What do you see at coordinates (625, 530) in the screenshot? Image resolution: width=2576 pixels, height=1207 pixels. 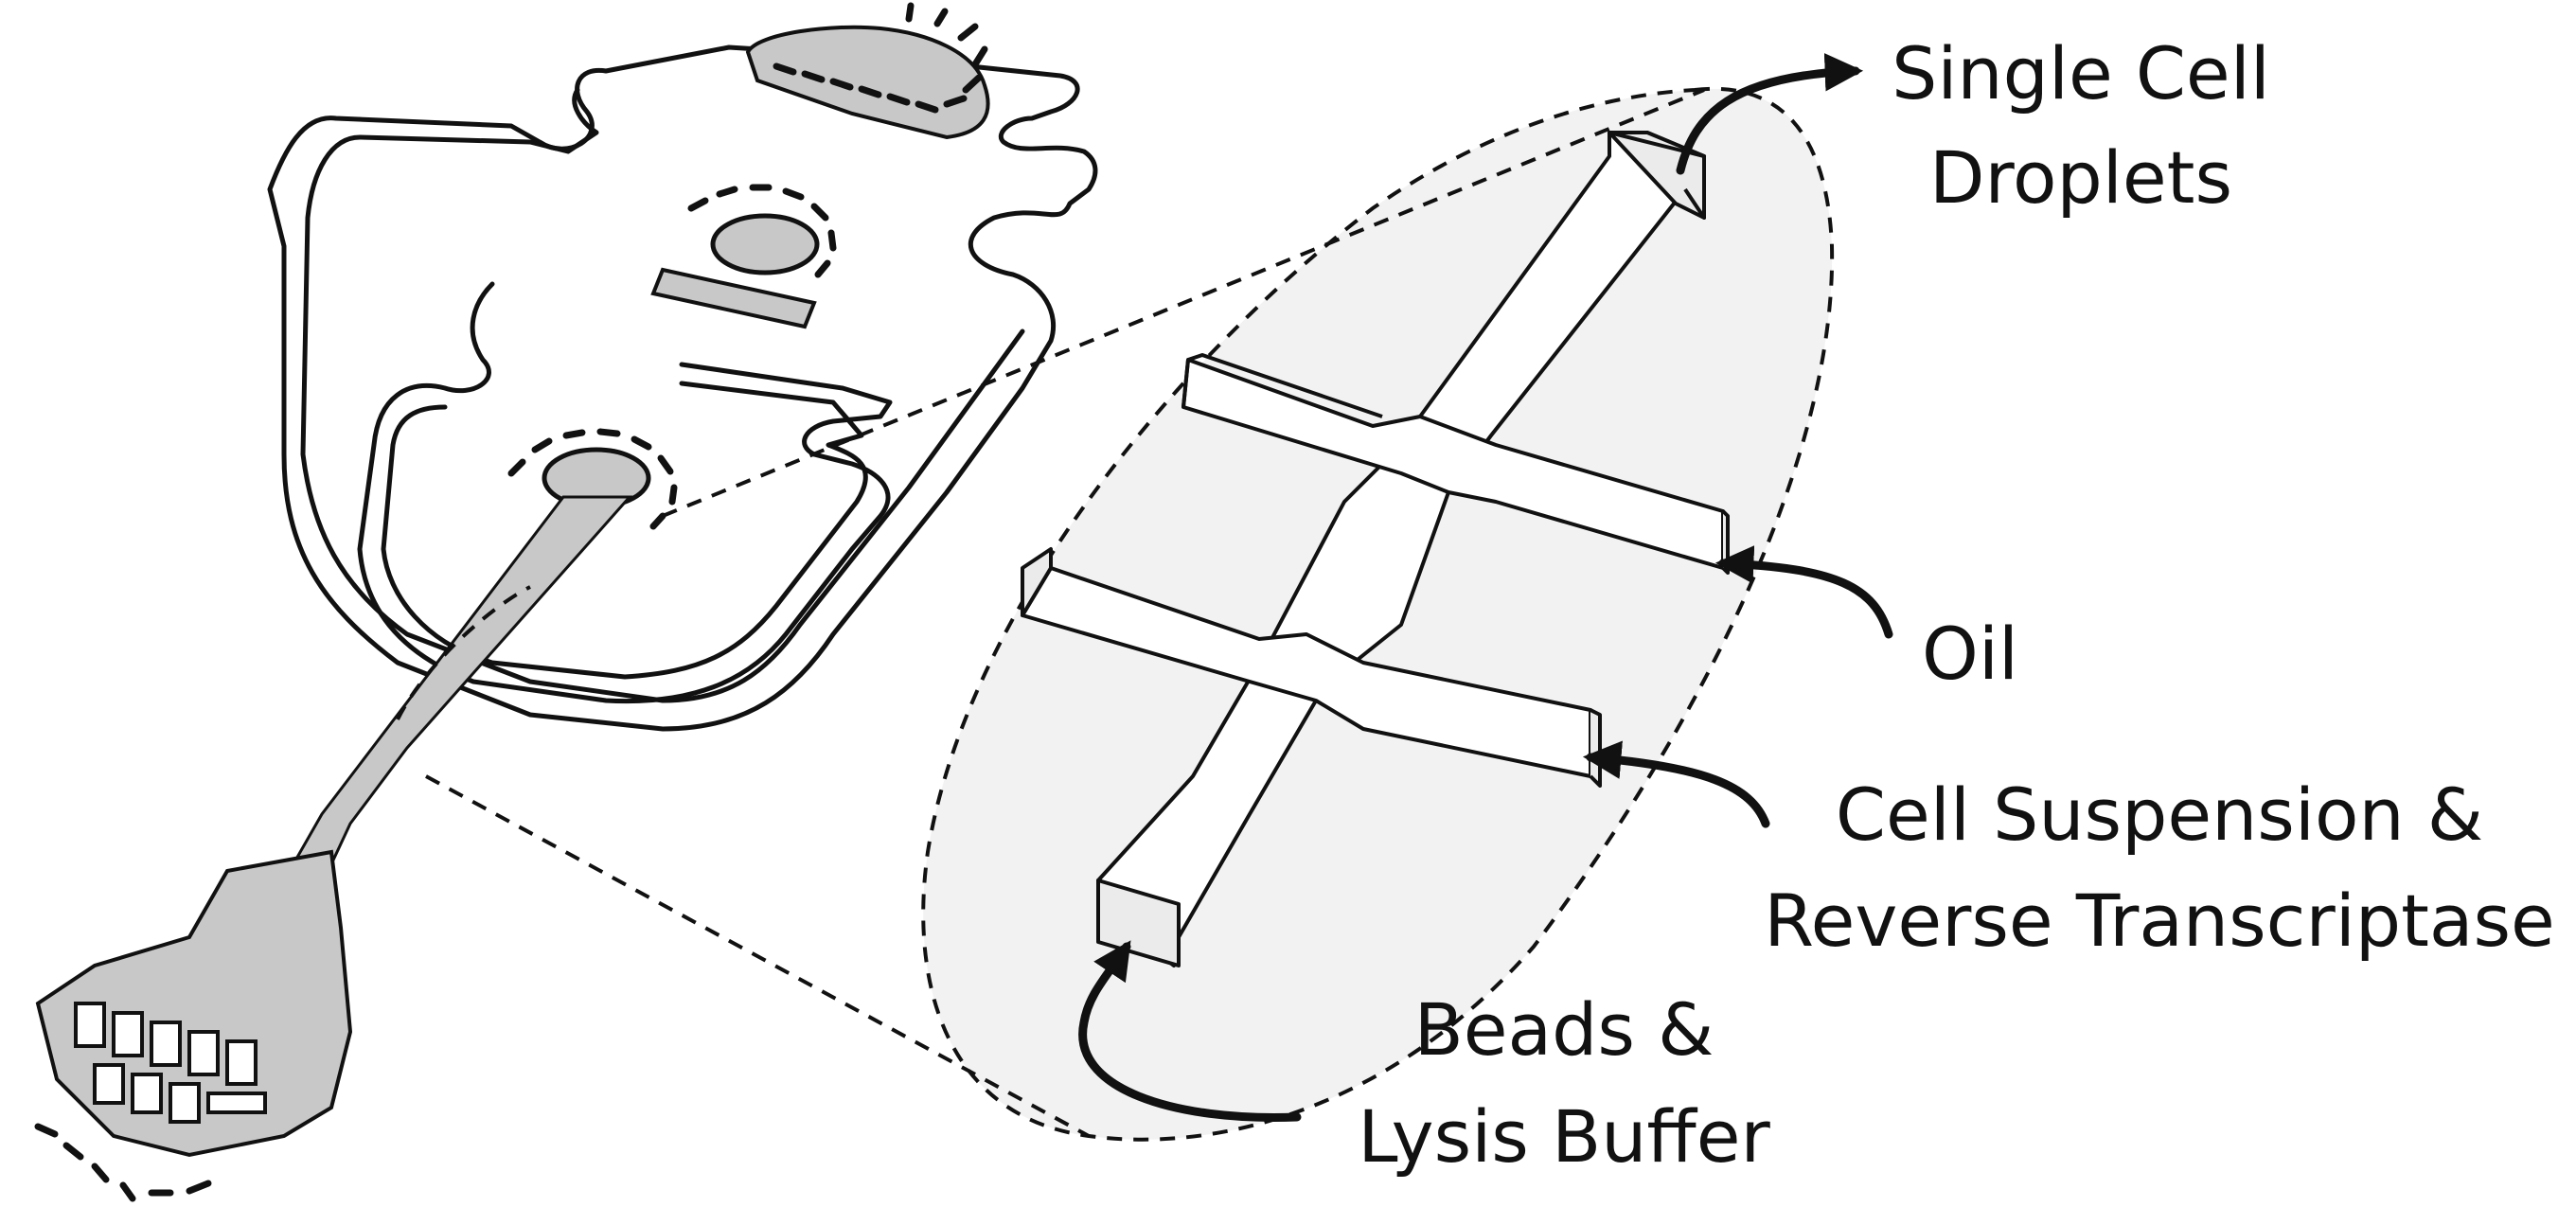 I see `sample-channel-inner` at bounding box center [625, 530].